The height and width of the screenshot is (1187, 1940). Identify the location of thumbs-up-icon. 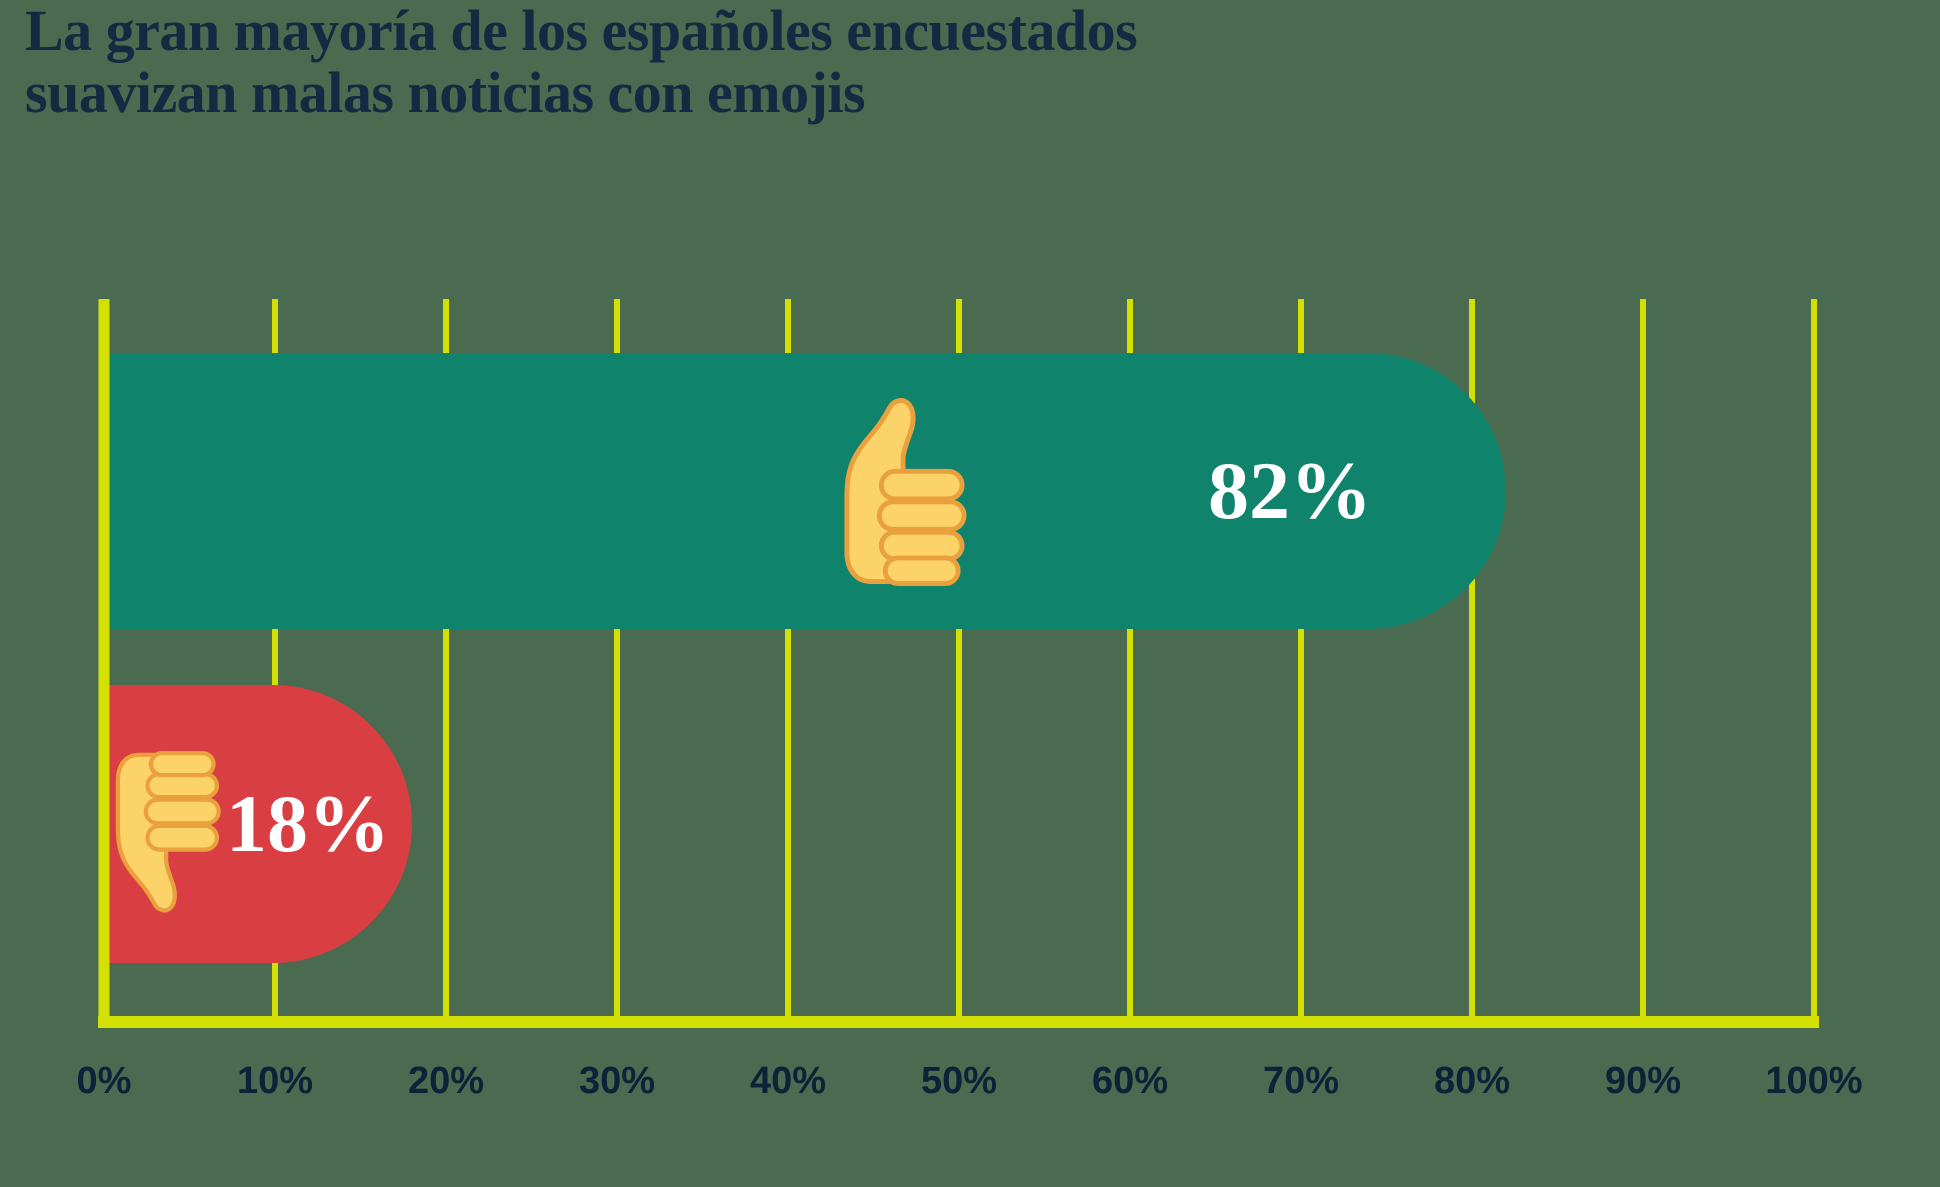
(904, 490).